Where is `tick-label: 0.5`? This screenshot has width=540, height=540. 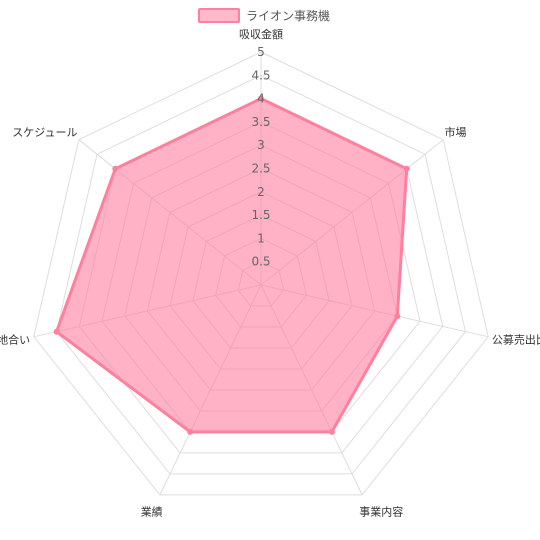 tick-label: 0.5 is located at coordinates (260, 262).